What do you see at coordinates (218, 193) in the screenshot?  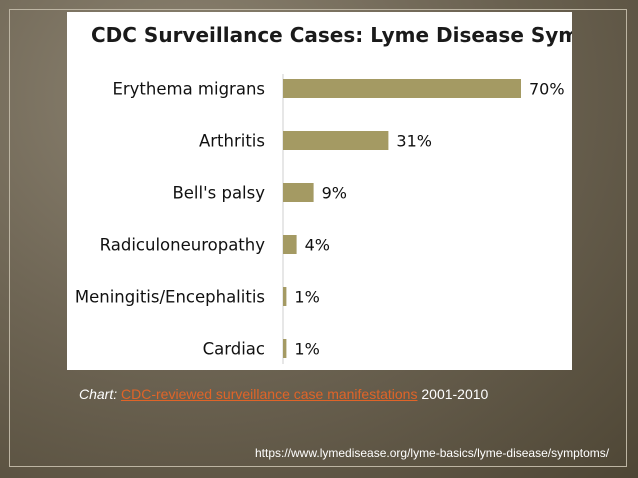 I see `category-label: Bell's palsy` at bounding box center [218, 193].